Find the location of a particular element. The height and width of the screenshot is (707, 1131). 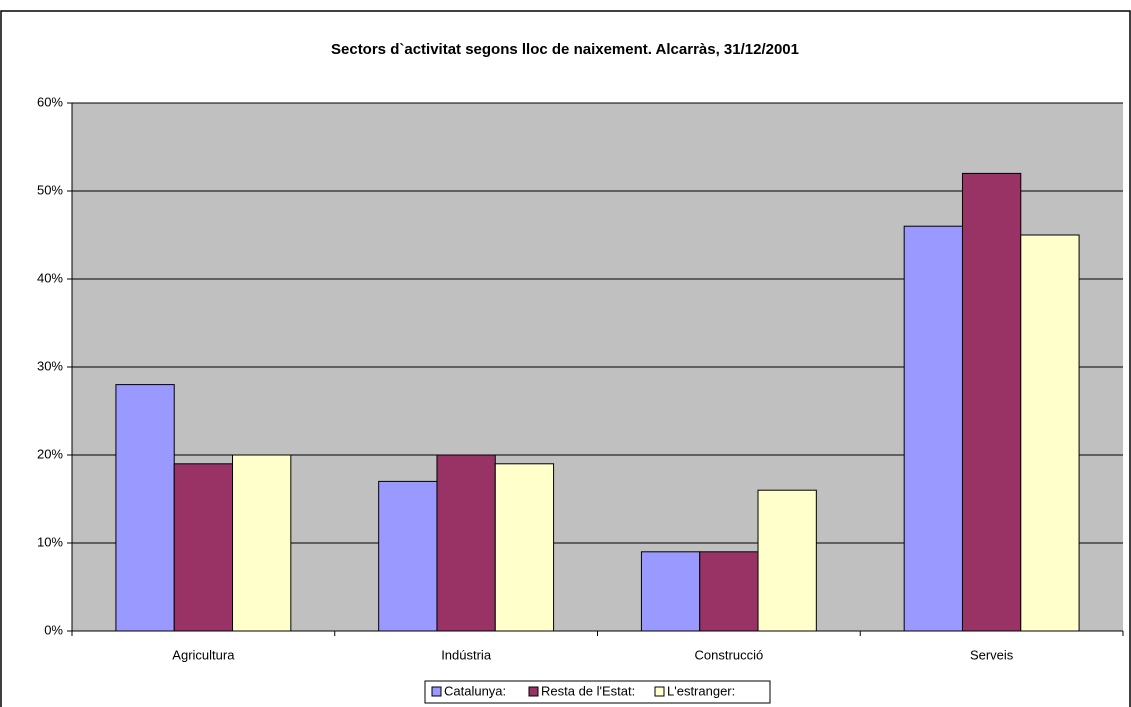

legend-box is located at coordinates (597, 692).